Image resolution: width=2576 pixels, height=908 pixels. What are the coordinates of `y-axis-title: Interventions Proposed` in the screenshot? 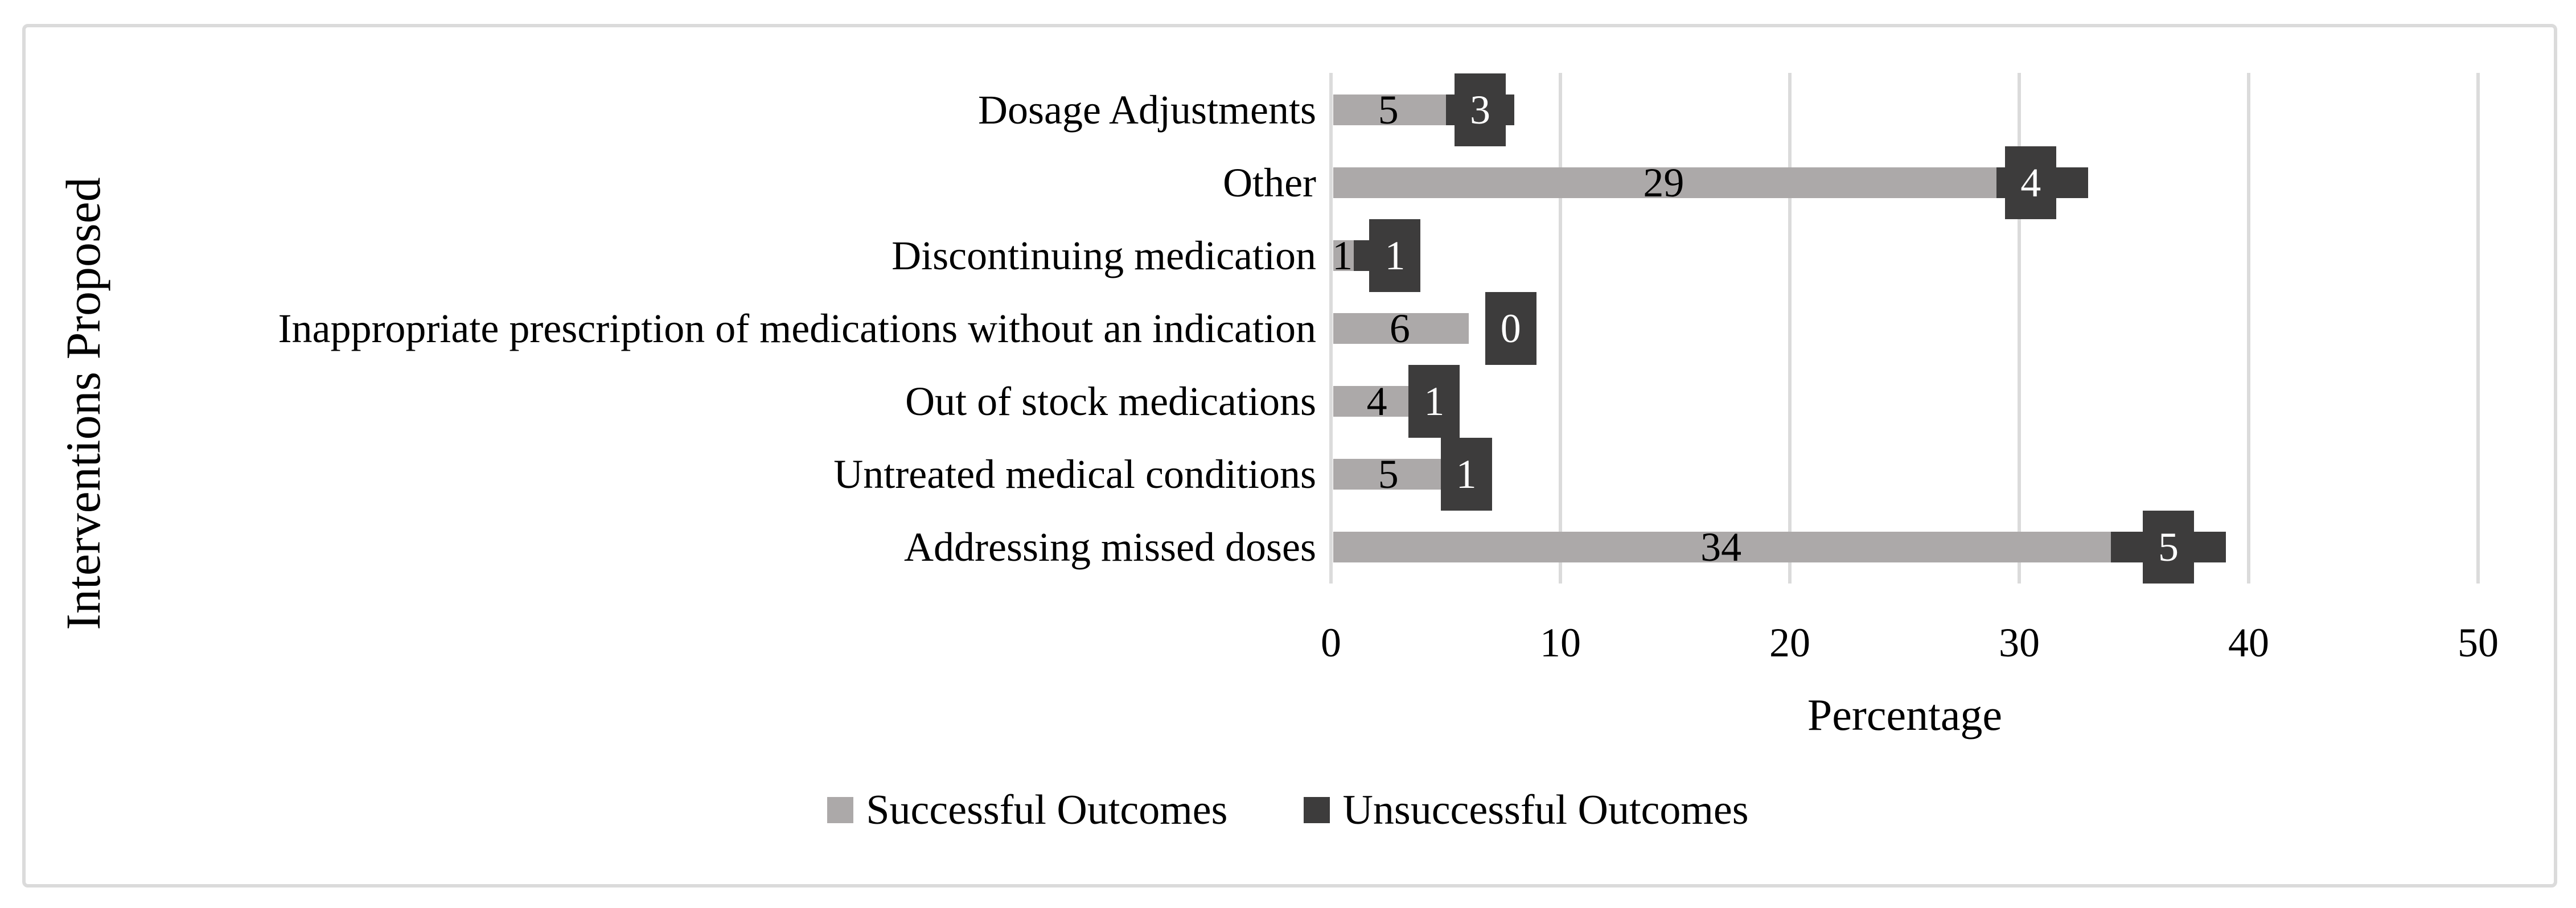 It's located at (83, 403).